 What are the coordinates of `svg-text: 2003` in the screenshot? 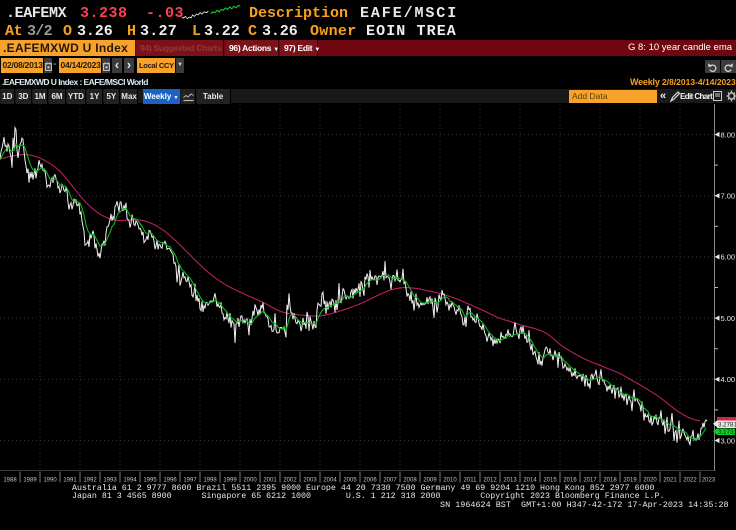 It's located at (310, 481).